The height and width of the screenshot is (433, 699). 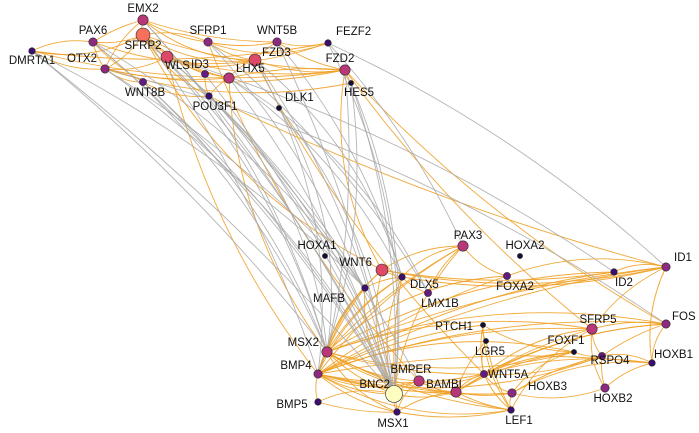 I want to click on node-lgr5: LGR5, so click(x=490, y=348).